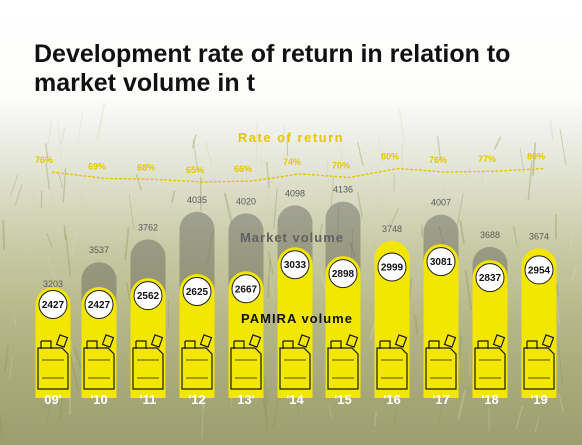 The width and height of the screenshot is (582, 445). I want to click on rate-of-return-label: 77%, so click(487, 159).